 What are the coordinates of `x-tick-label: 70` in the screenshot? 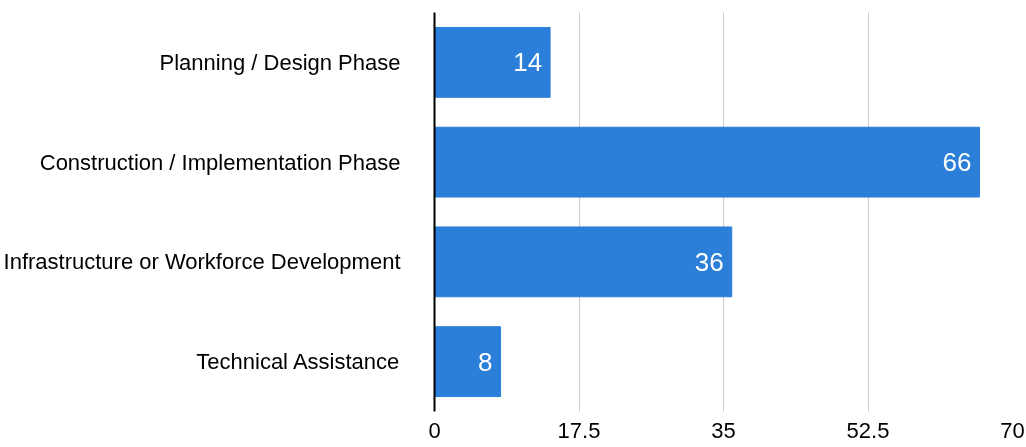 It's located at (1012, 430).